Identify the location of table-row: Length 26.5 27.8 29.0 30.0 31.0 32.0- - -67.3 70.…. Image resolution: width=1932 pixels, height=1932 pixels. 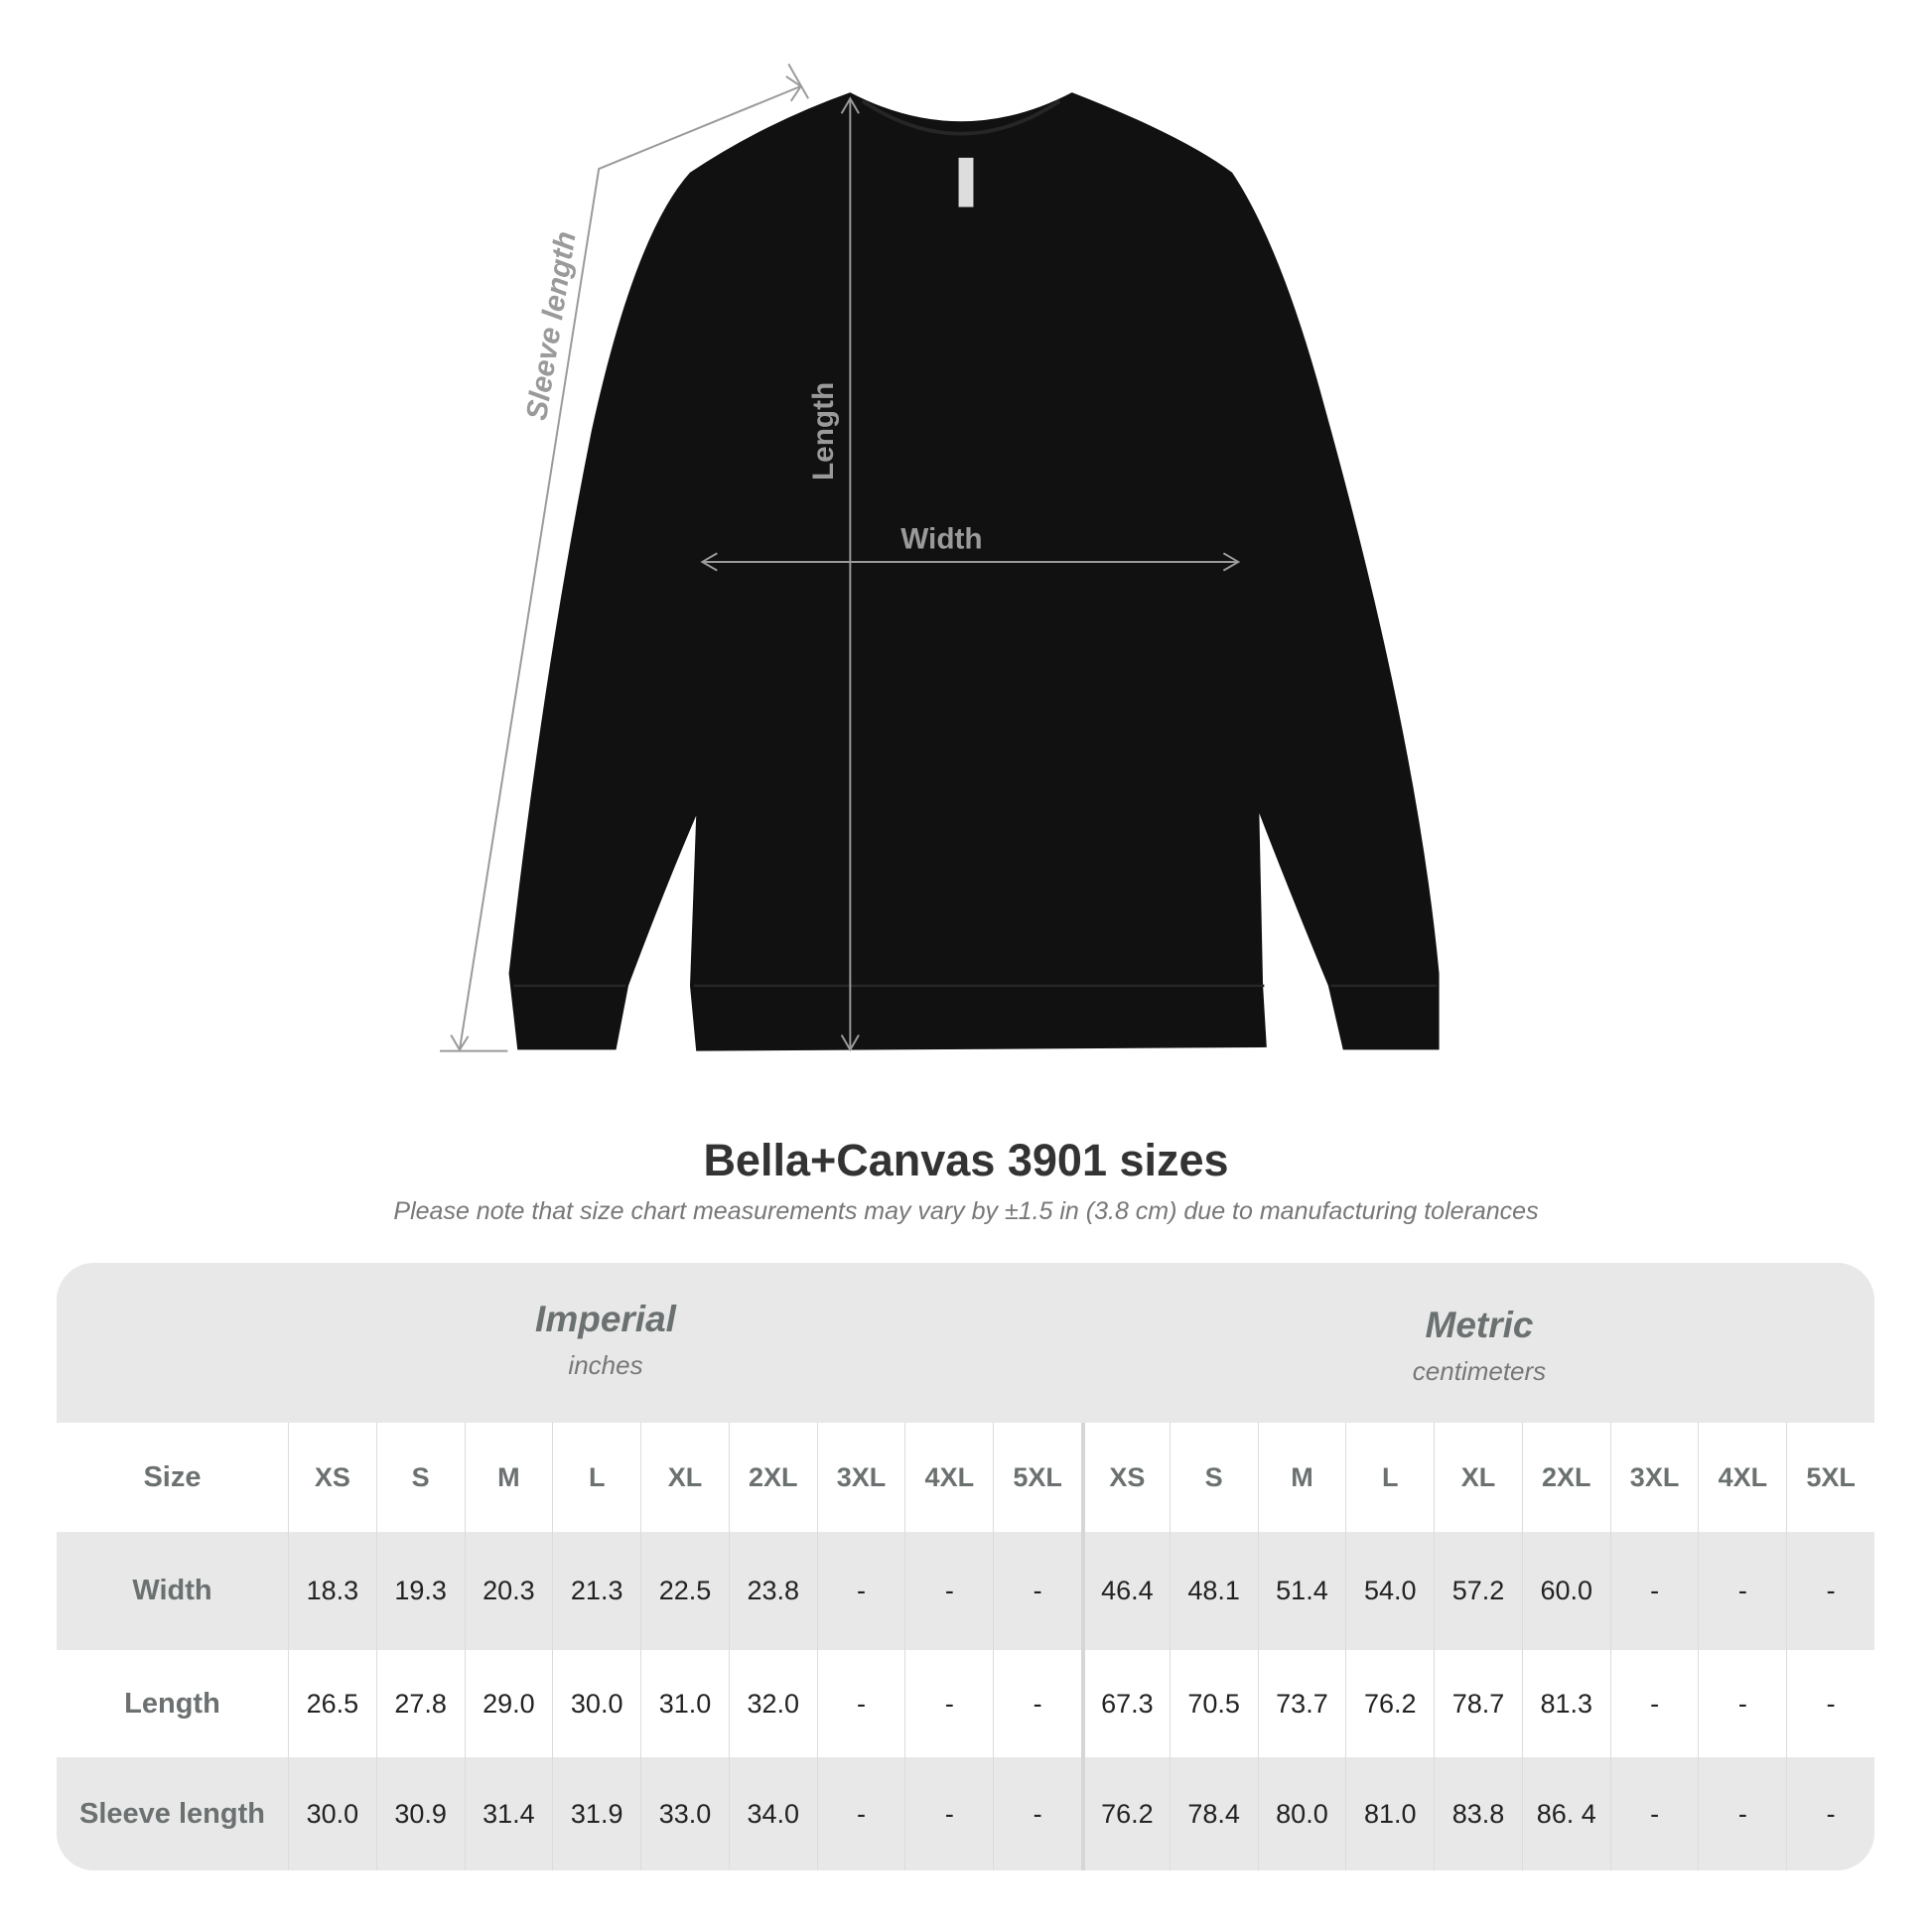
(966, 1703).